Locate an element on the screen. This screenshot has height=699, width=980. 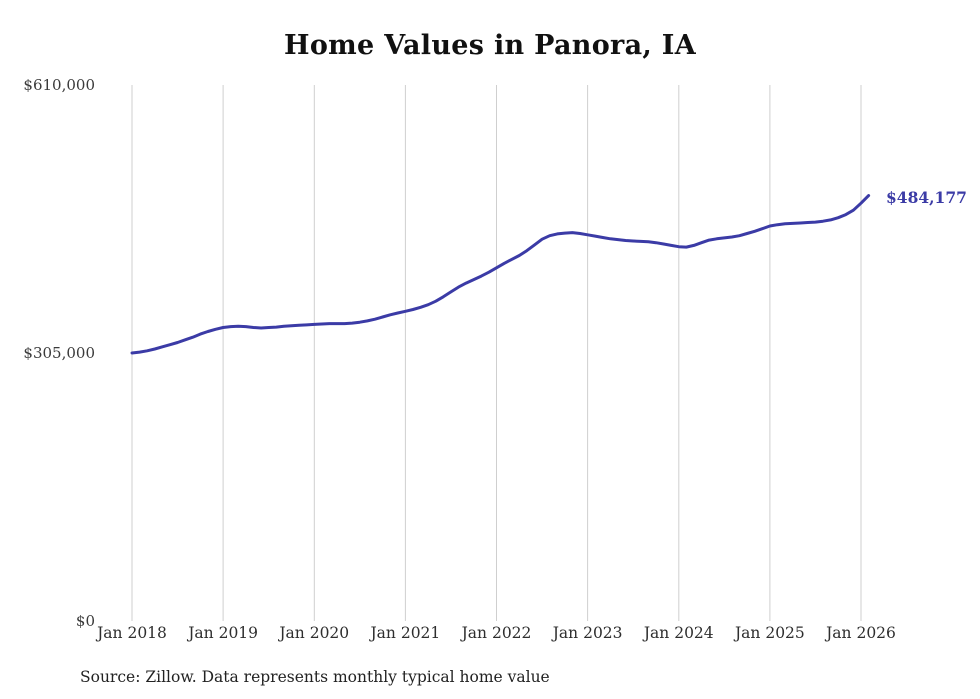
x-tick-label: Jan 2022 is located at coordinates (496, 633).